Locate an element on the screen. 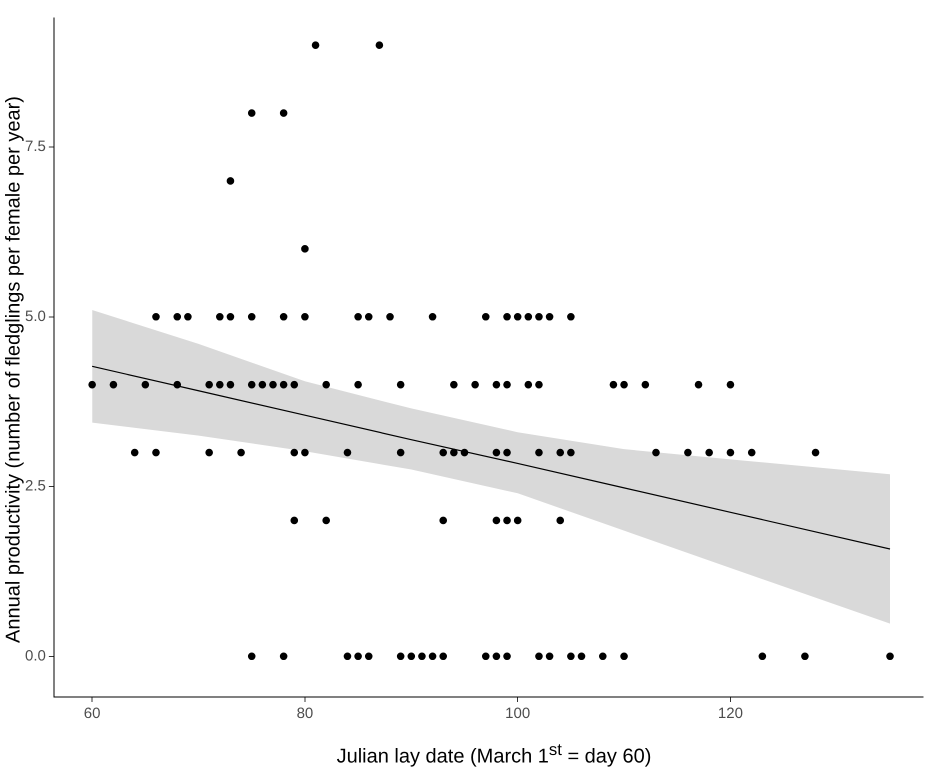  y-tick-label: 5.0 is located at coordinates (35, 316).